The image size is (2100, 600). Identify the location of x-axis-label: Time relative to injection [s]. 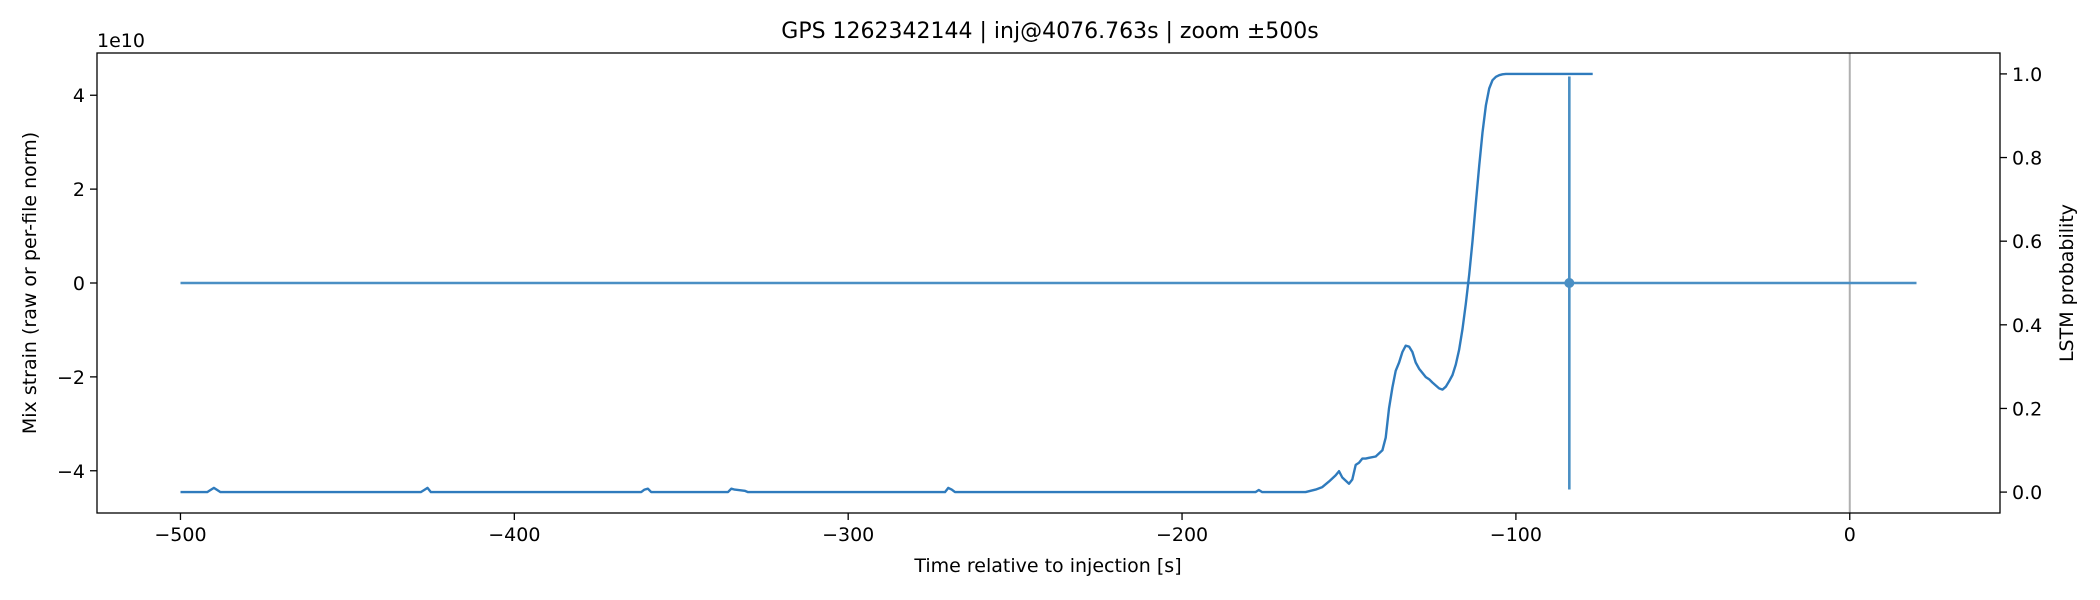
(1047, 566).